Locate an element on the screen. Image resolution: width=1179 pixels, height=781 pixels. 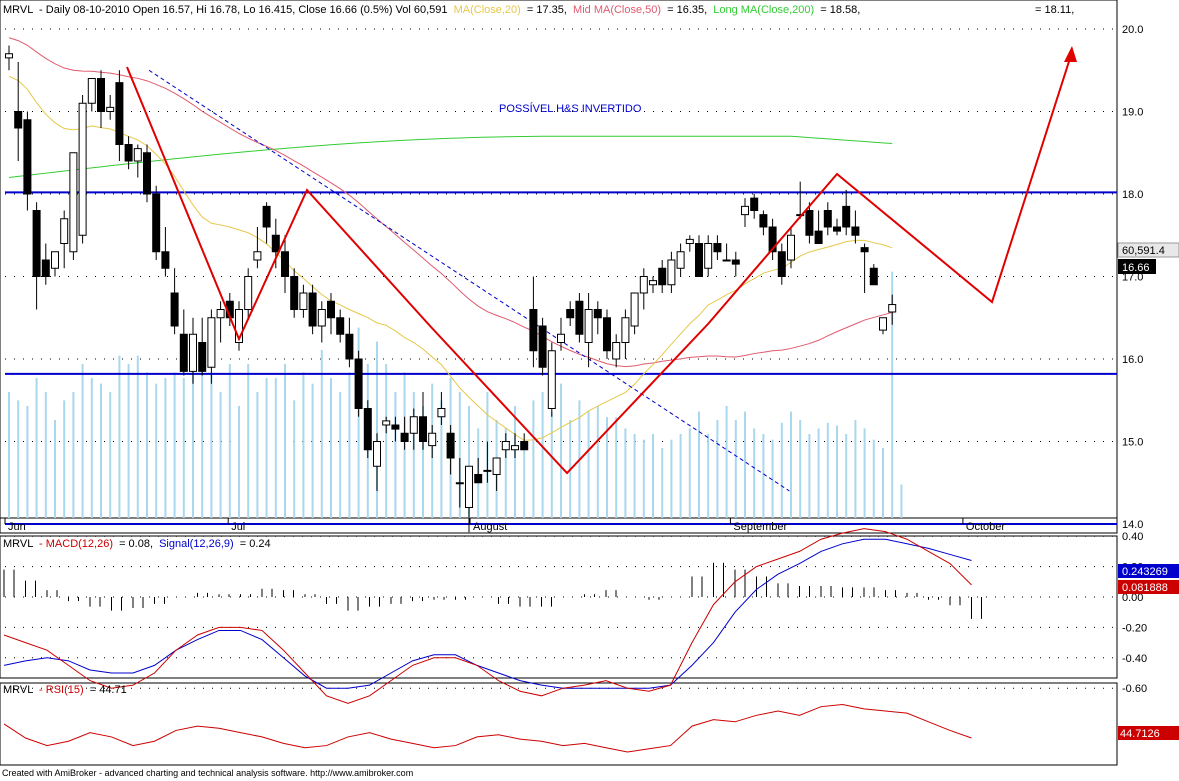
date-axis-frame is located at coordinates (559, 525).